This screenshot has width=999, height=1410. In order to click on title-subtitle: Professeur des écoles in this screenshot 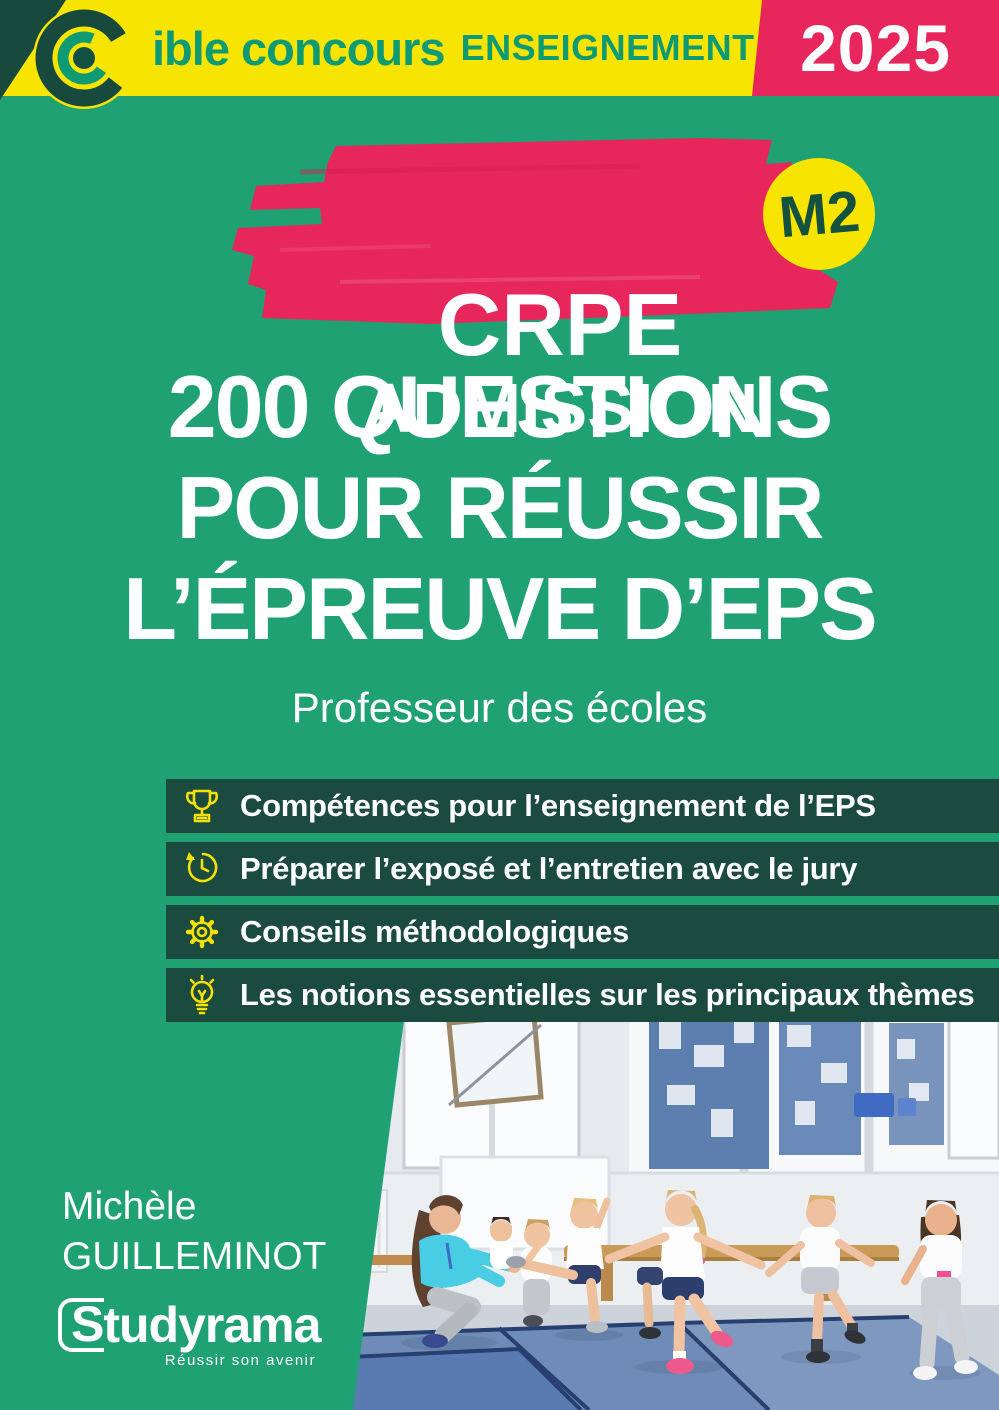, I will do `click(499, 707)`.